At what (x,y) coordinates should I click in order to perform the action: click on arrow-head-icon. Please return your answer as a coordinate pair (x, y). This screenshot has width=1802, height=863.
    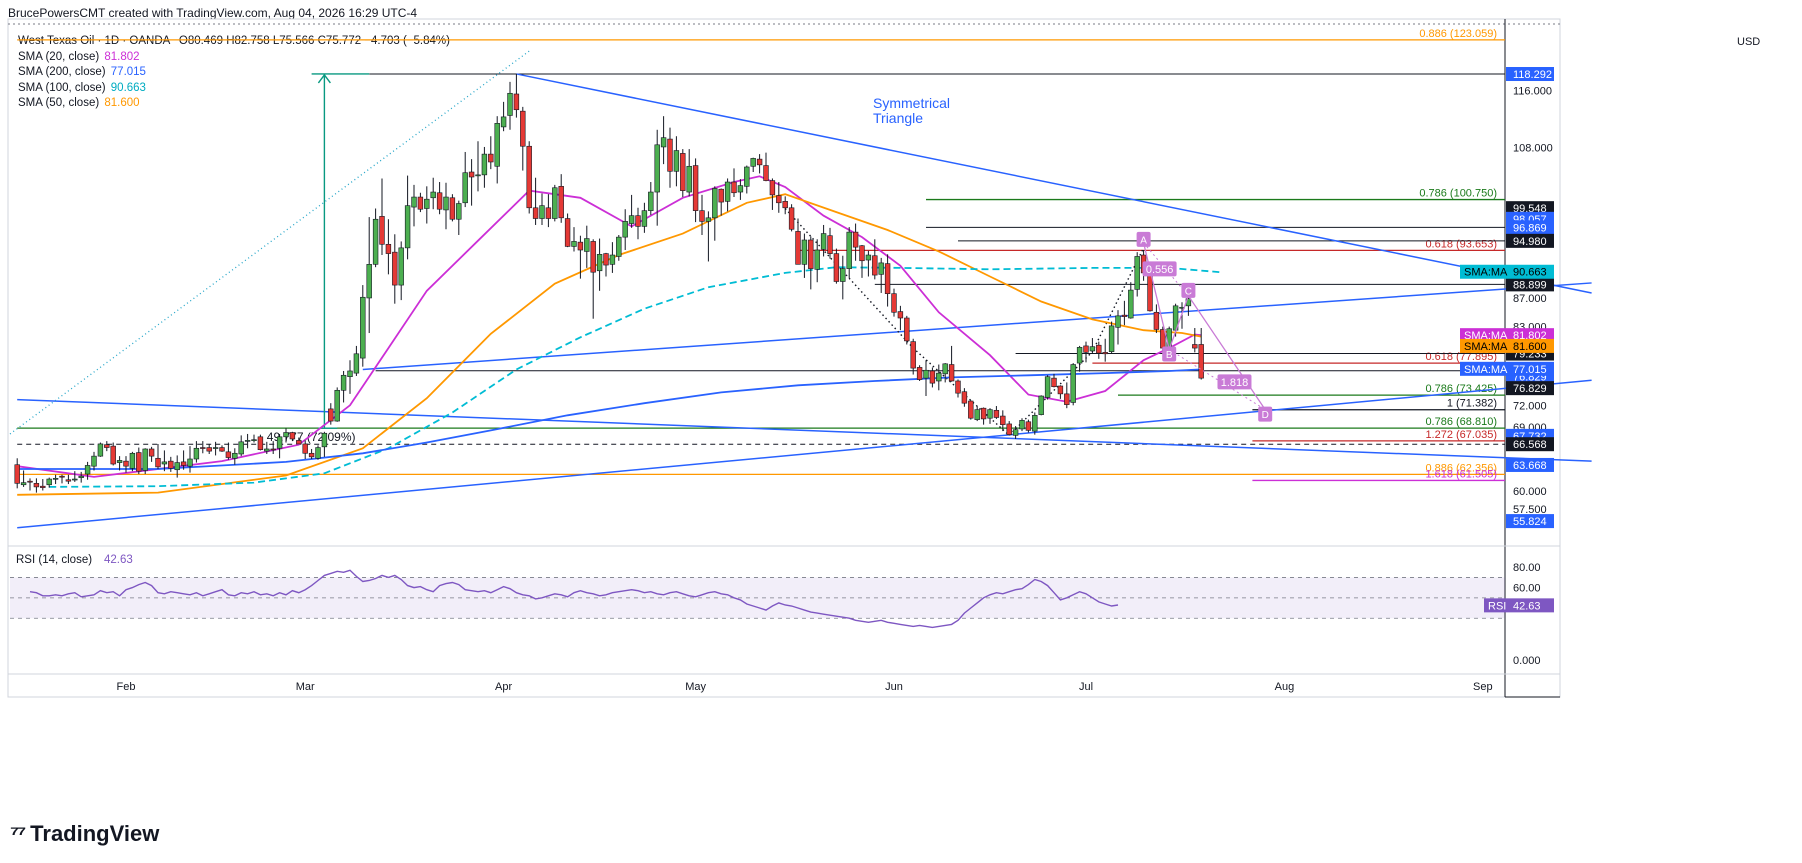
    Looking at the image, I should click on (324, 78).